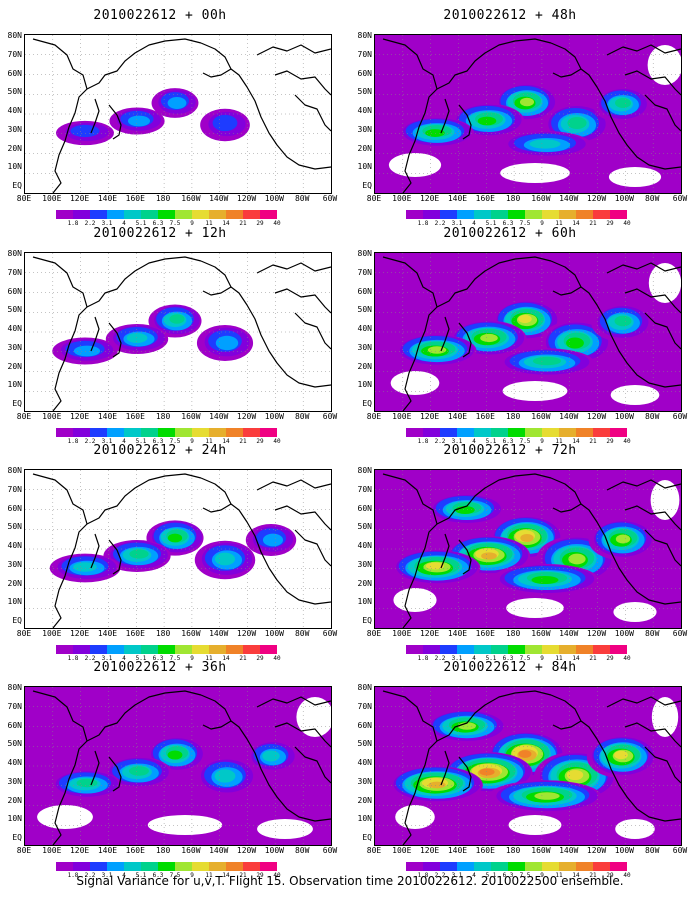 This screenshot has height=900, width=700. Describe the element at coordinates (491, 658) in the screenshot. I see `colorbar-tick-label: 5.1` at that location.